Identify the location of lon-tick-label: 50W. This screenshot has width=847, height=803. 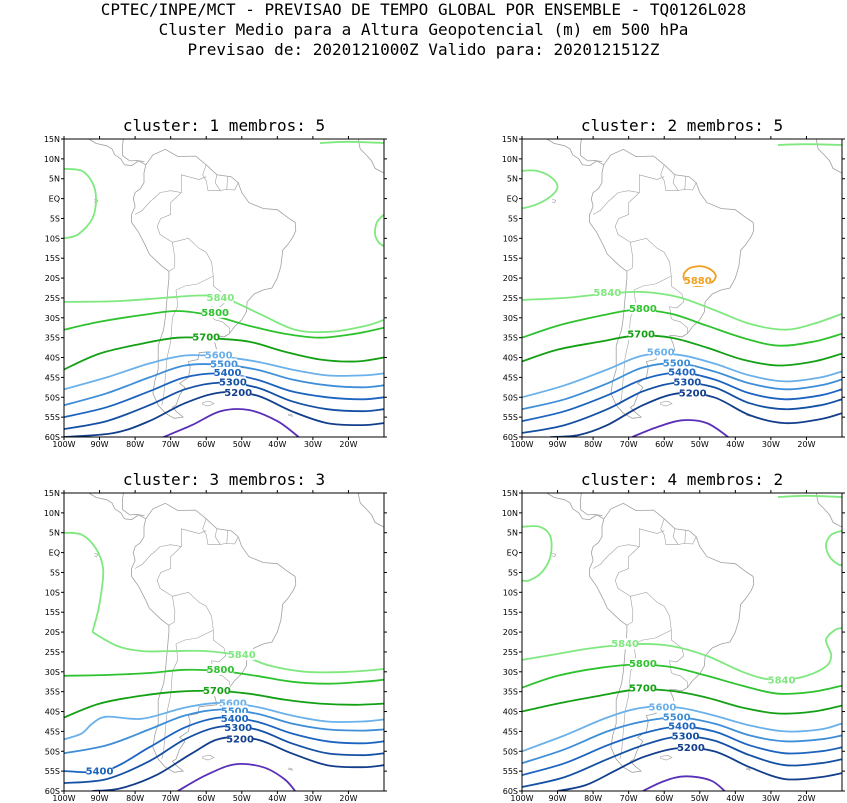
(242, 444).